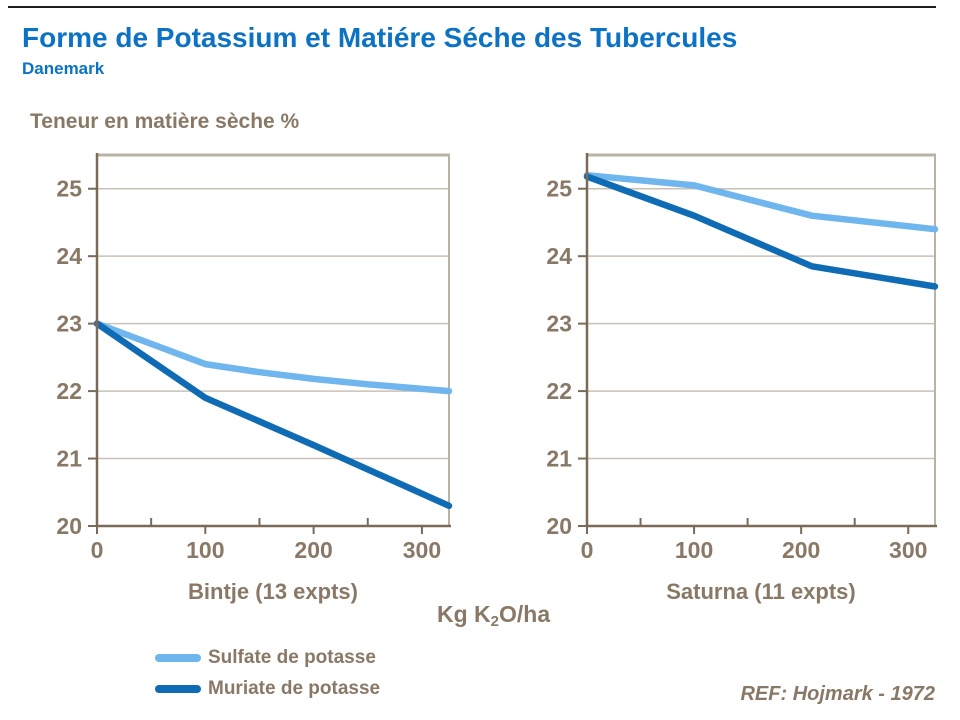  I want to click on legend: Sulfate de potasse Muriate de potasse, so click(267, 673).